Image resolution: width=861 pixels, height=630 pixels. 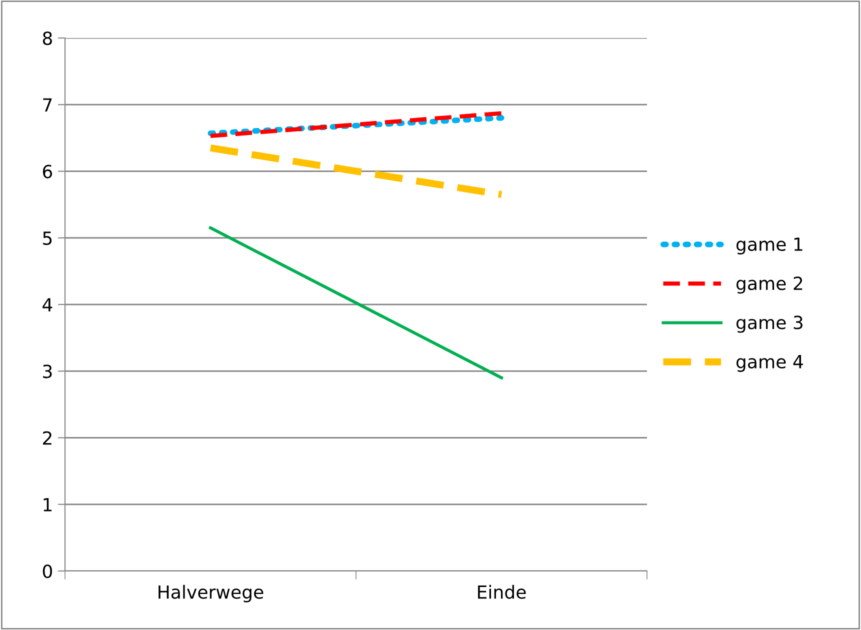 I want to click on x-tick-label: Einde, so click(x=502, y=591).